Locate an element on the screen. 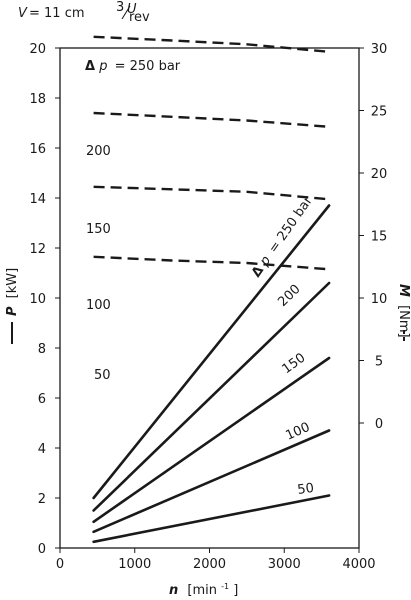 The image size is (411, 600). right-axis-unit: [Nm] is located at coordinates (403, 321).